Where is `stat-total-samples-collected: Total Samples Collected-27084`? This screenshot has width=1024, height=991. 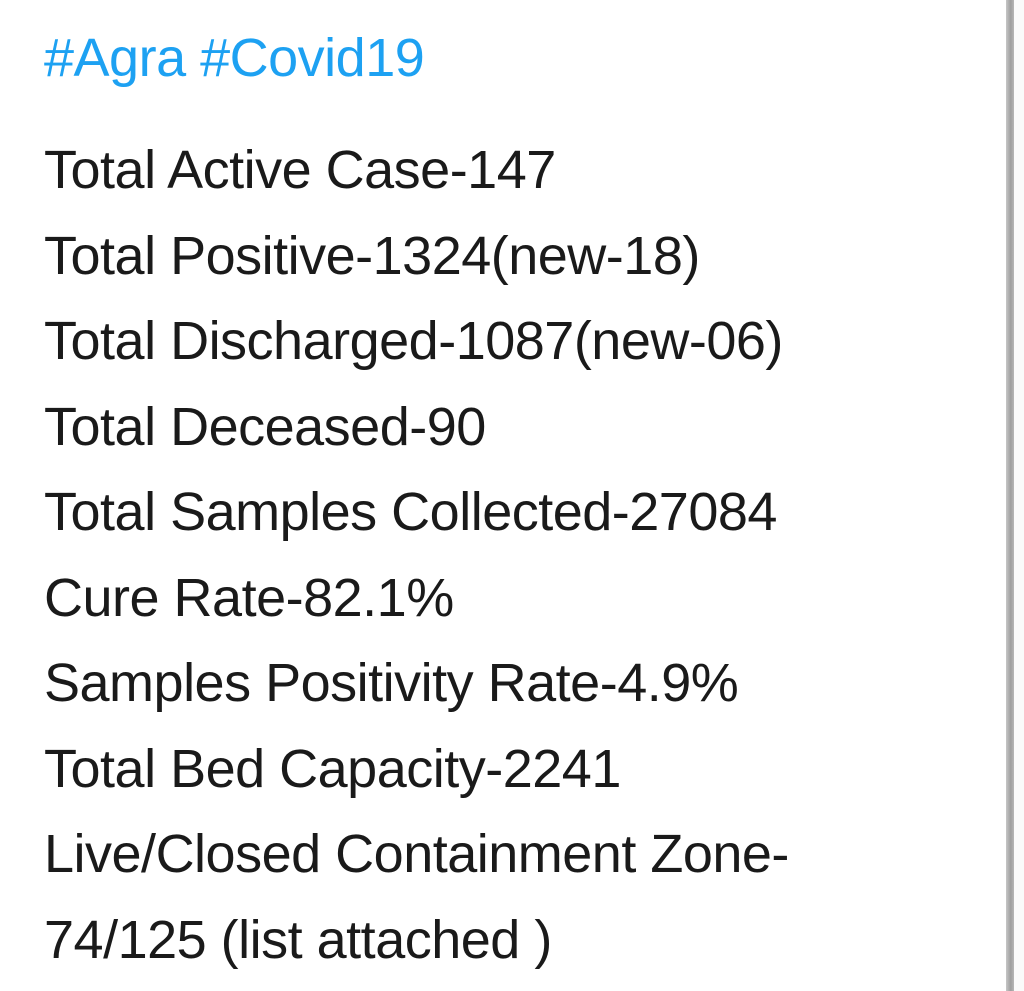 stat-total-samples-collected: Total Samples Collected-27084 is located at coordinates (410, 512).